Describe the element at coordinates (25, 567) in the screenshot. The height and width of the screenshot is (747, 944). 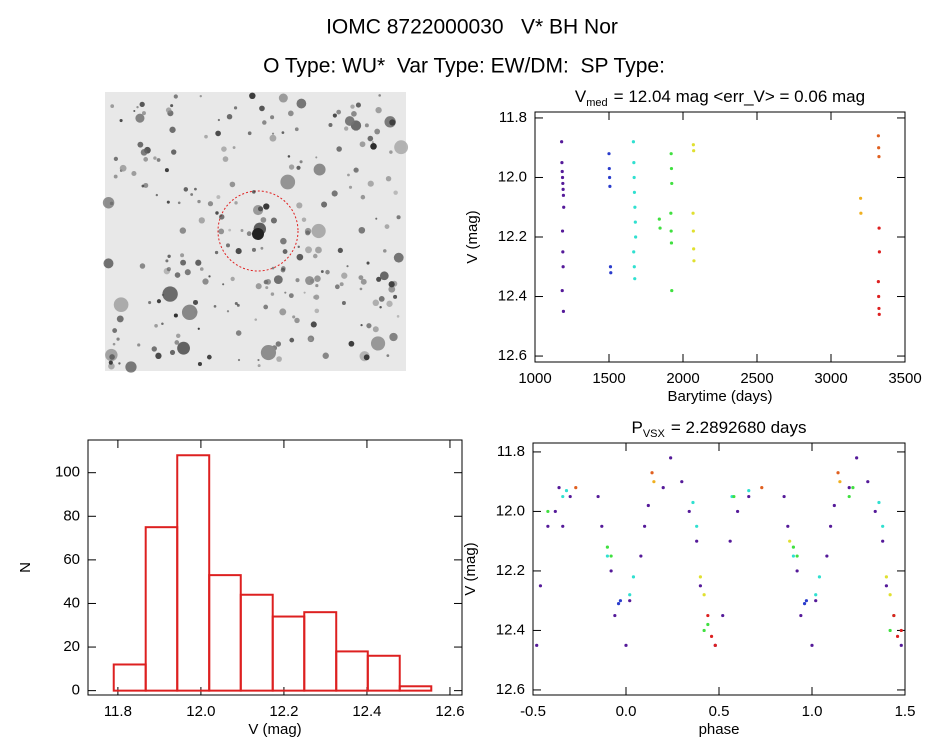
I see `y-axis-label: N` at that location.